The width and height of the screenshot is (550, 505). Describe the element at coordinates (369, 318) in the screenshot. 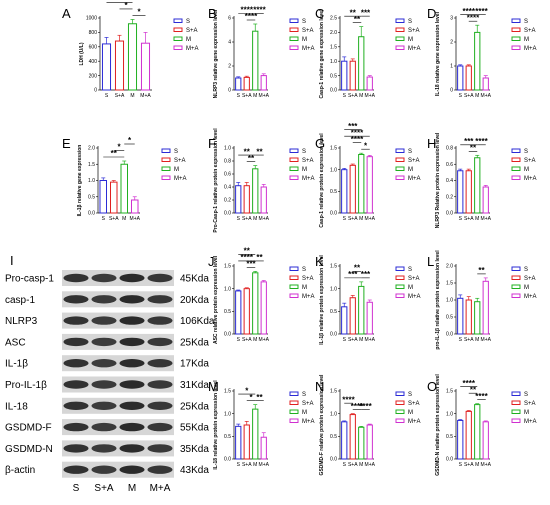

I see `bar-mplusa` at that location.